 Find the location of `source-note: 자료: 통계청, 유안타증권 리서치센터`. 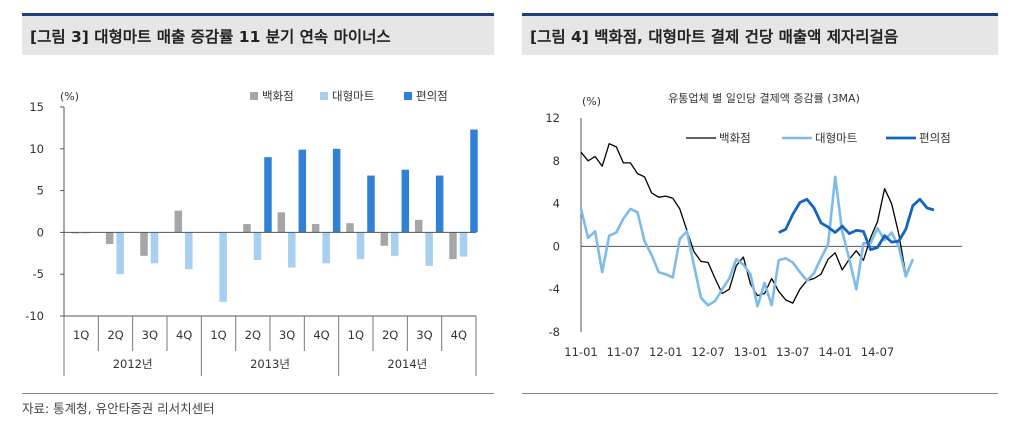

source-note: 자료: 통계청, 유안타증권 리서치센터 is located at coordinates (118, 408).